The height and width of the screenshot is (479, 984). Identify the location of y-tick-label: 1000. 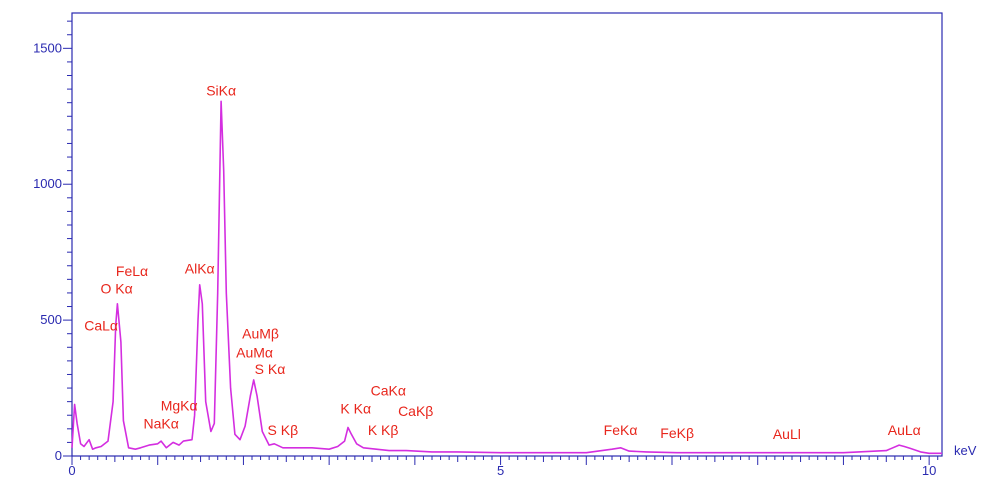
(47, 183).